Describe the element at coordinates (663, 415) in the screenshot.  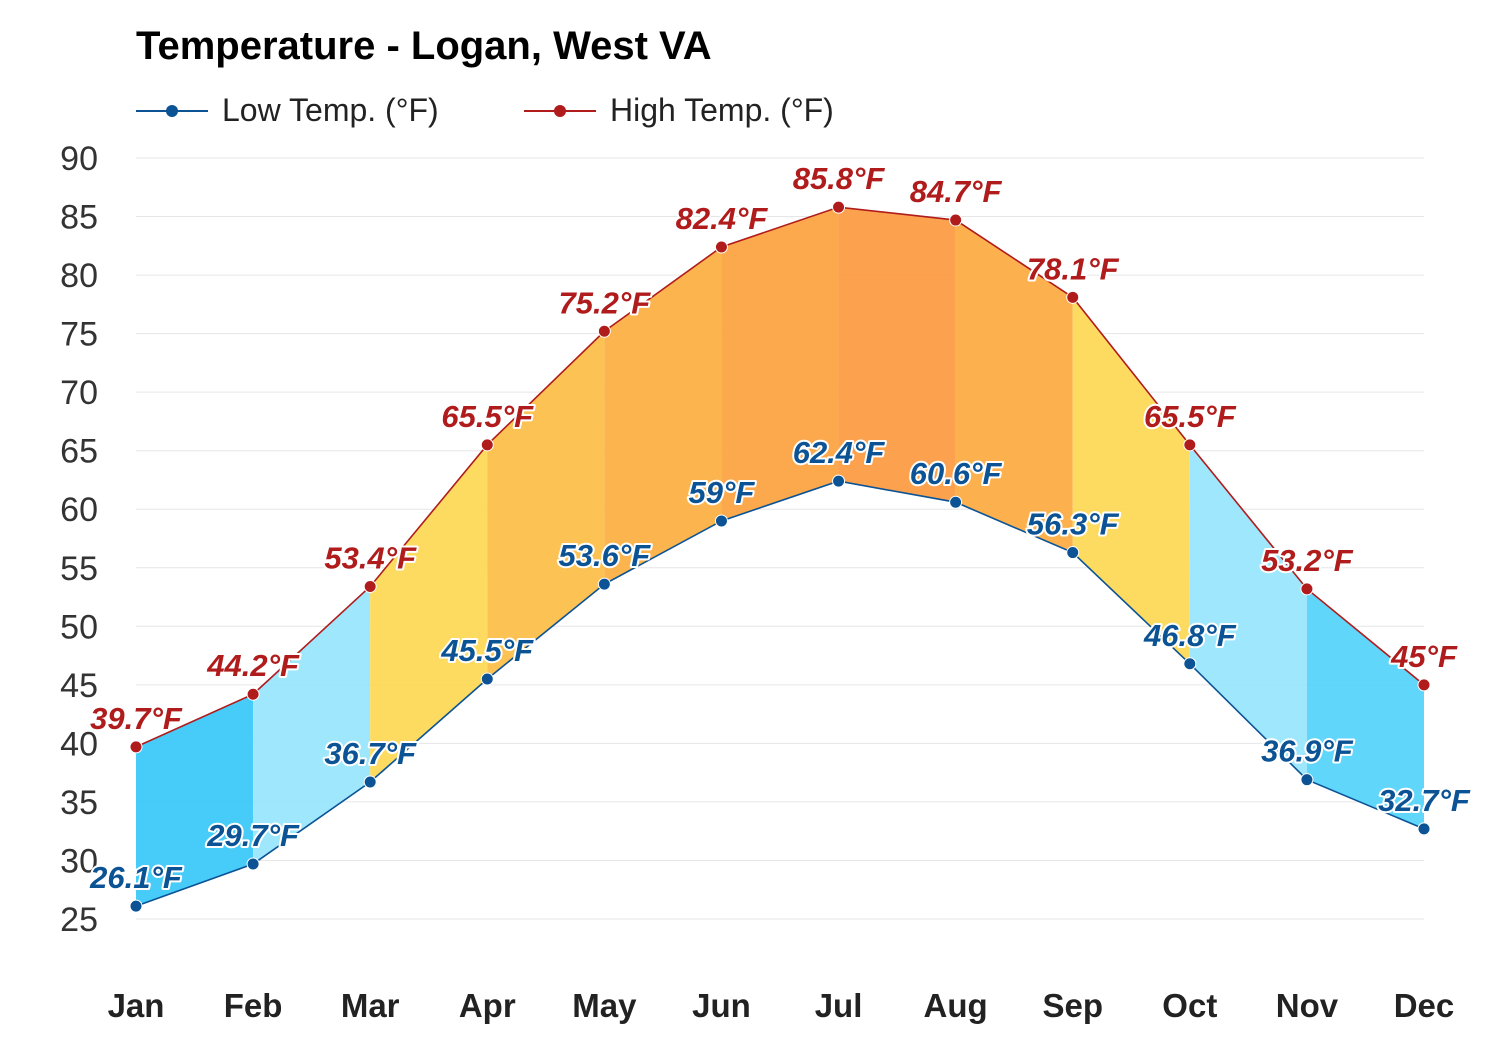
I see `band-may` at that location.